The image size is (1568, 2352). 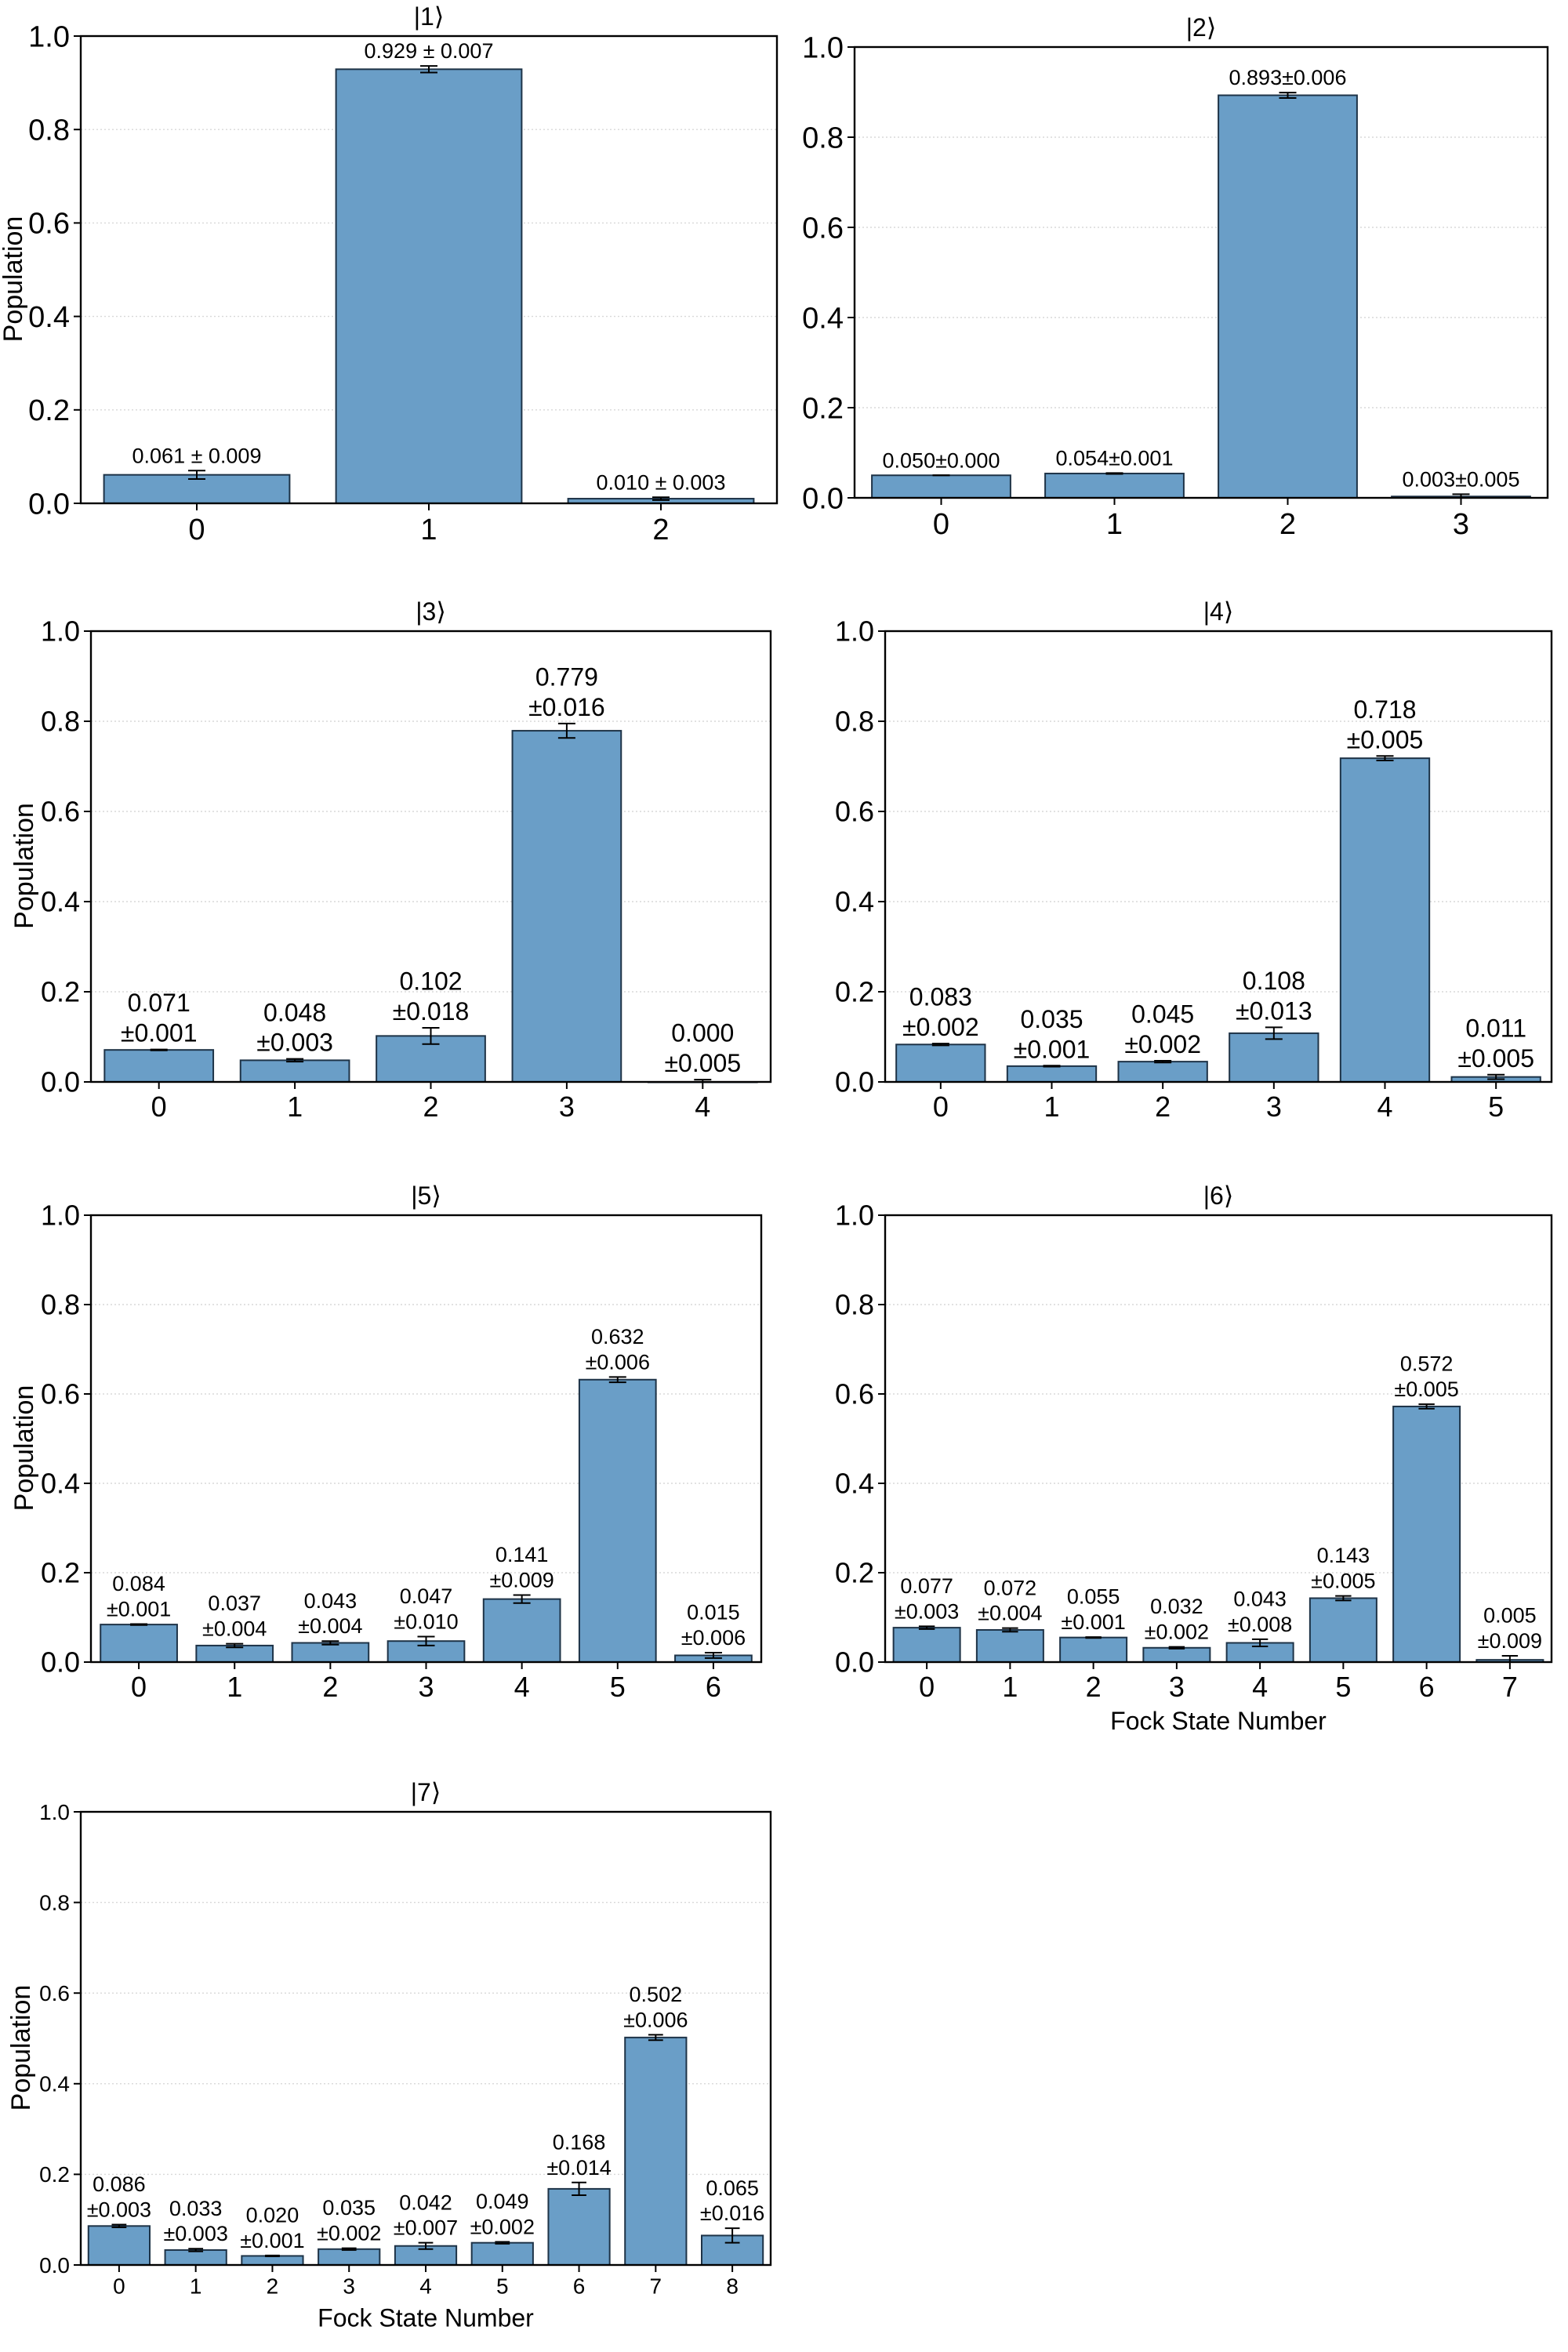 I want to click on y-axis-label: Population, so click(x=14, y=279).